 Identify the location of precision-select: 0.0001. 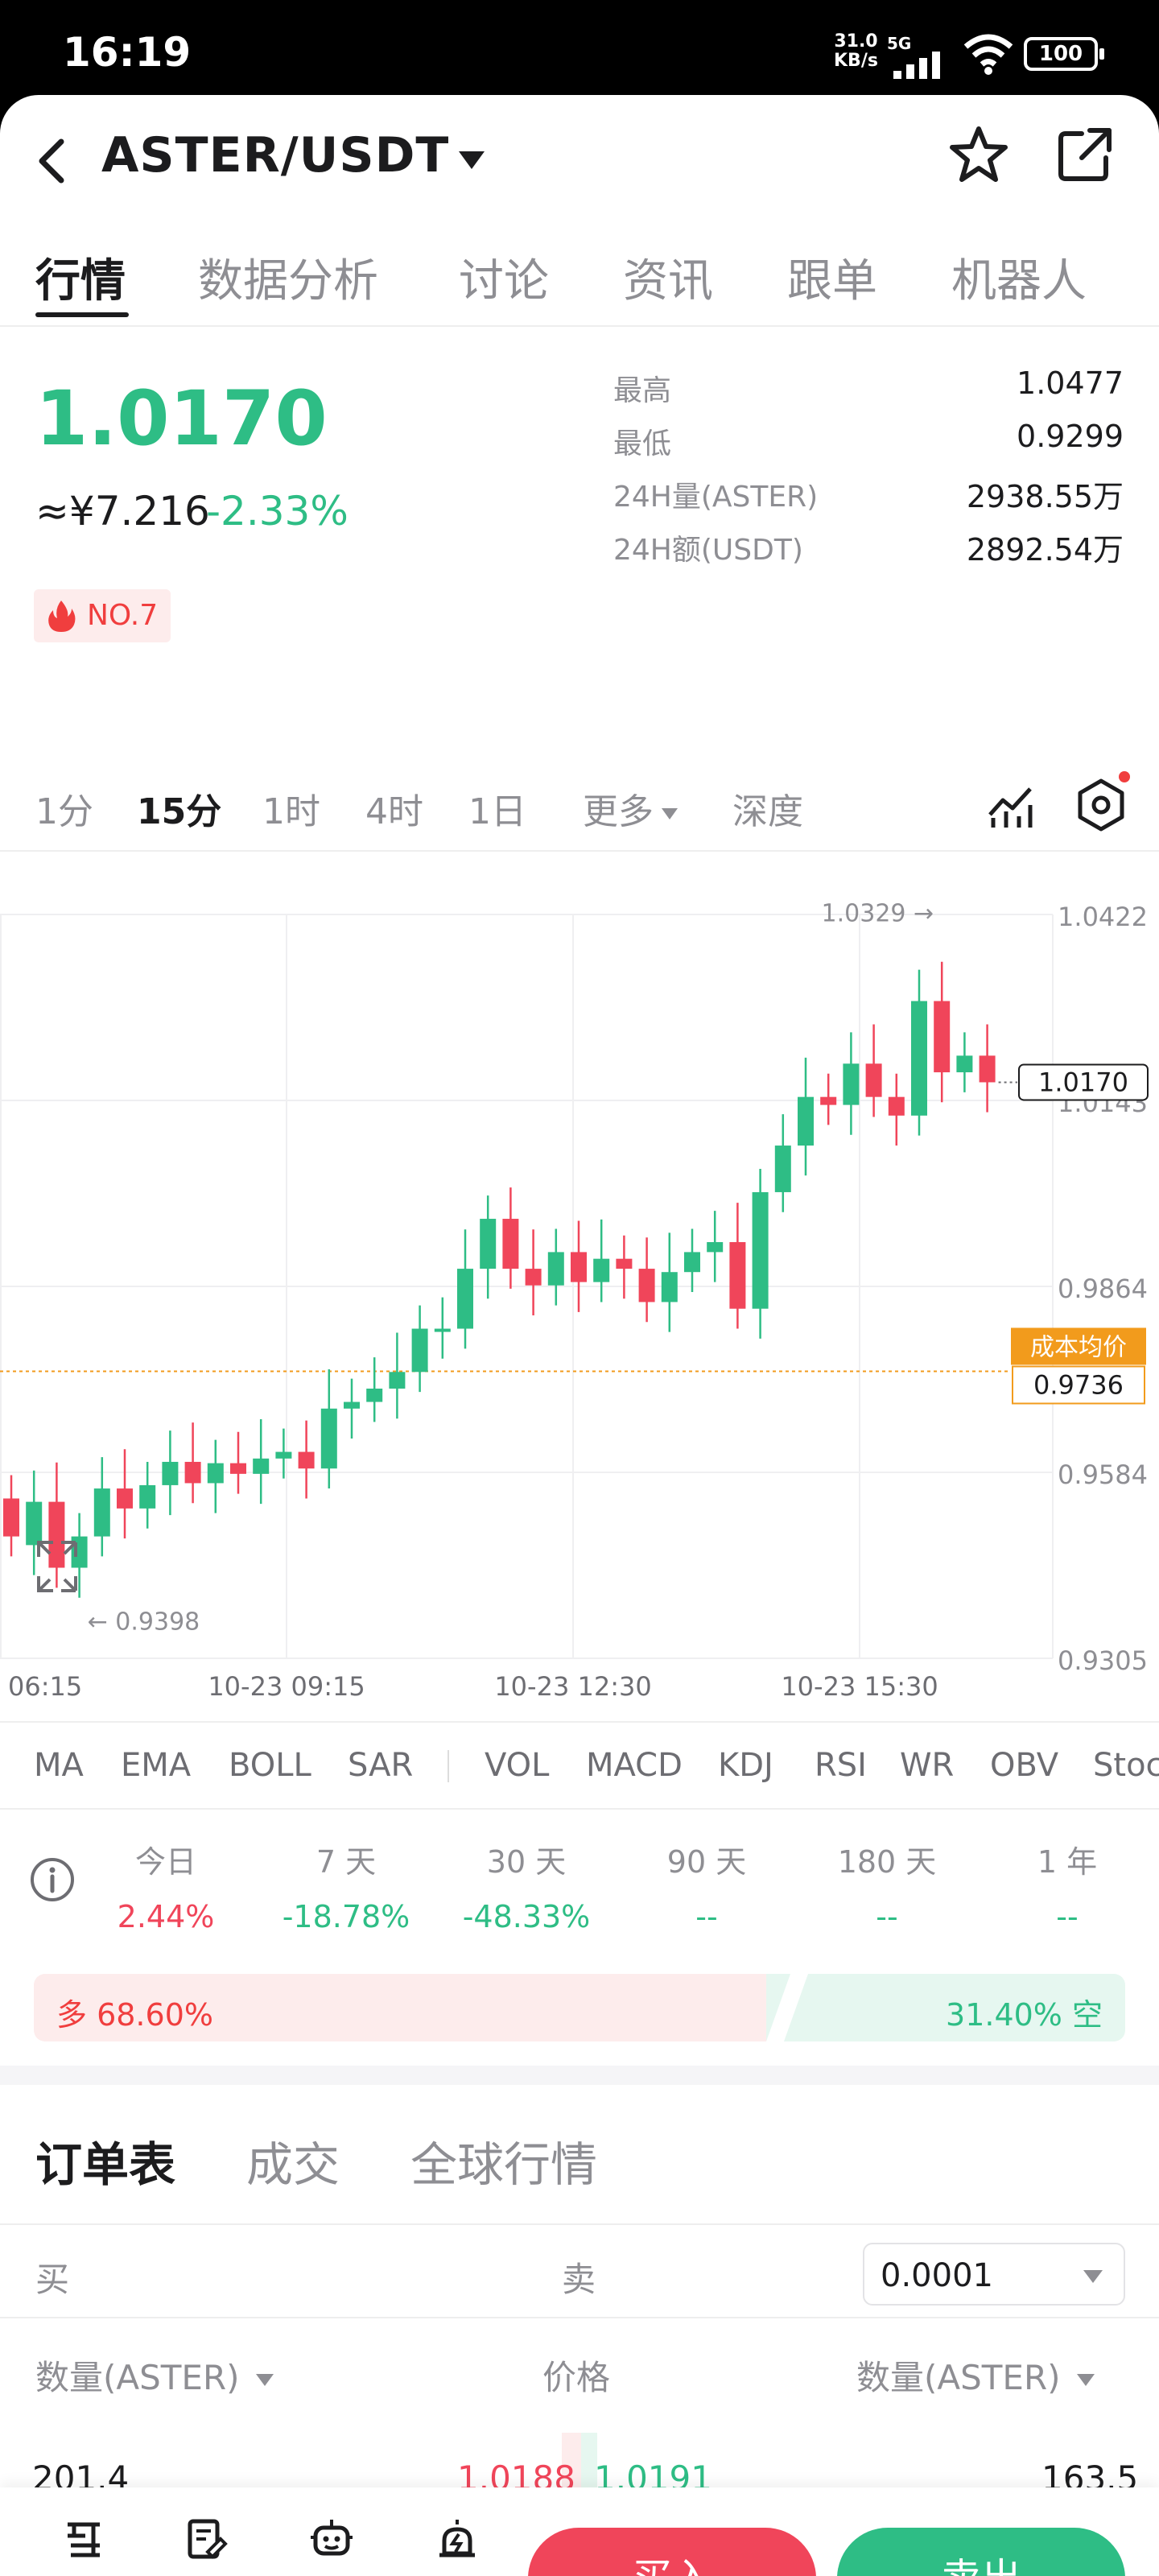
(994, 2274).